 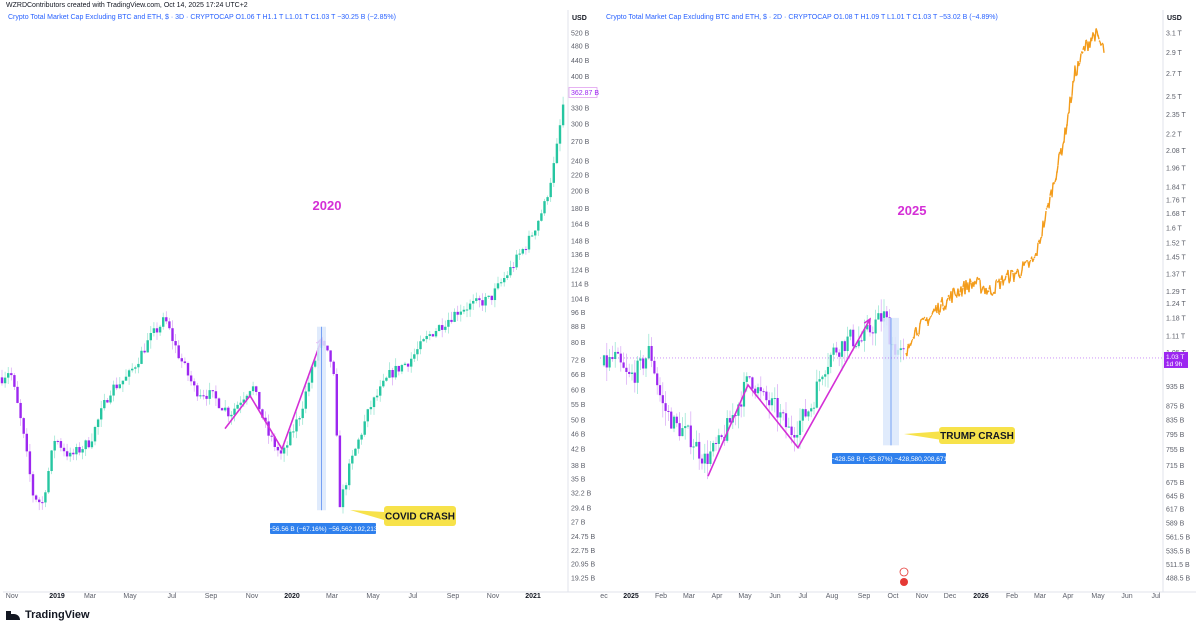 What do you see at coordinates (580, 284) in the screenshot?
I see `price-axis-tick: 114 B` at bounding box center [580, 284].